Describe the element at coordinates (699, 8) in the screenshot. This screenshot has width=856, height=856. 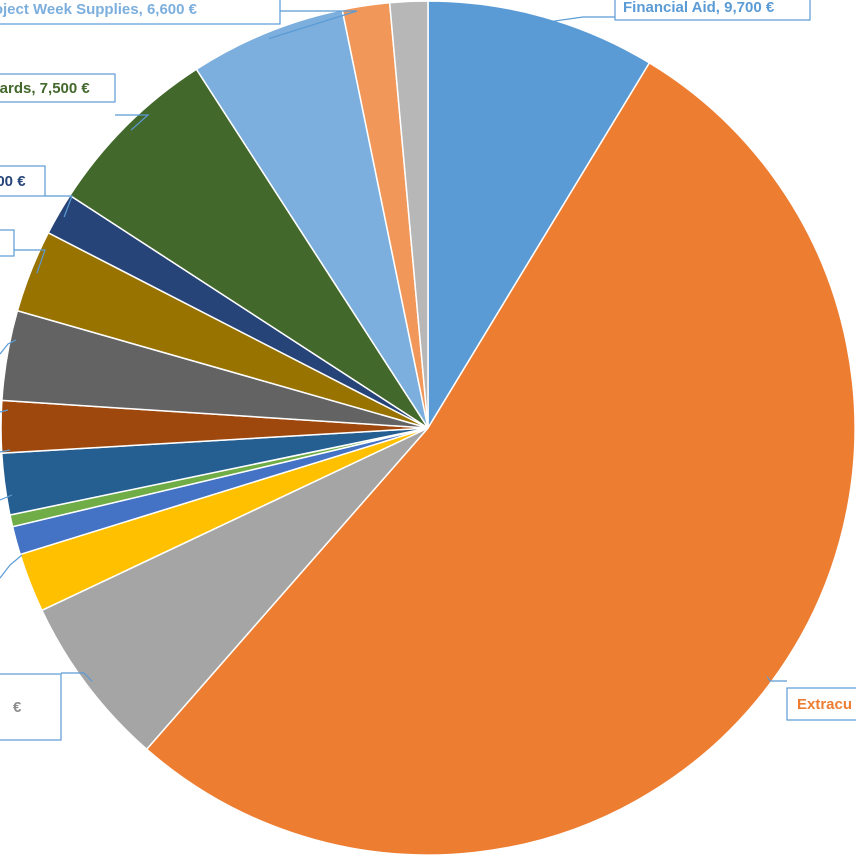
I see `data-label-0: Financial Aid, 9,700 €` at that location.